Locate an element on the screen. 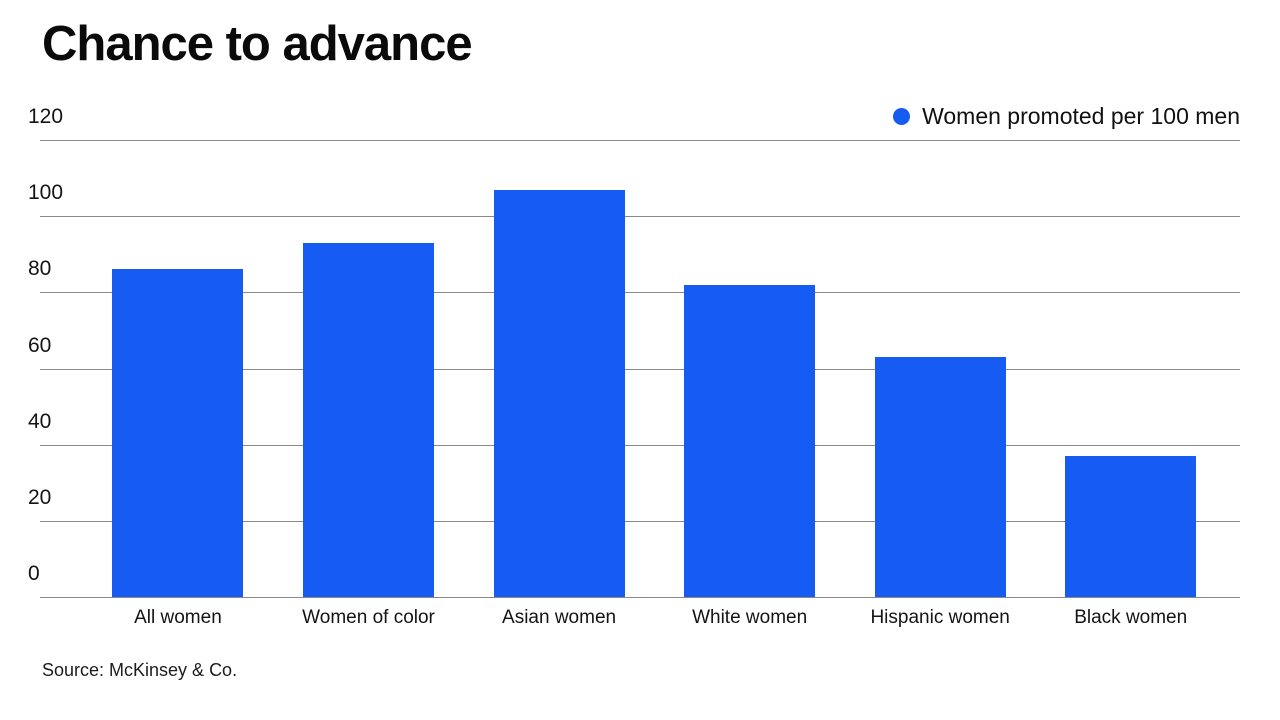 The image size is (1280, 720). legend-dot-icon is located at coordinates (902, 116).